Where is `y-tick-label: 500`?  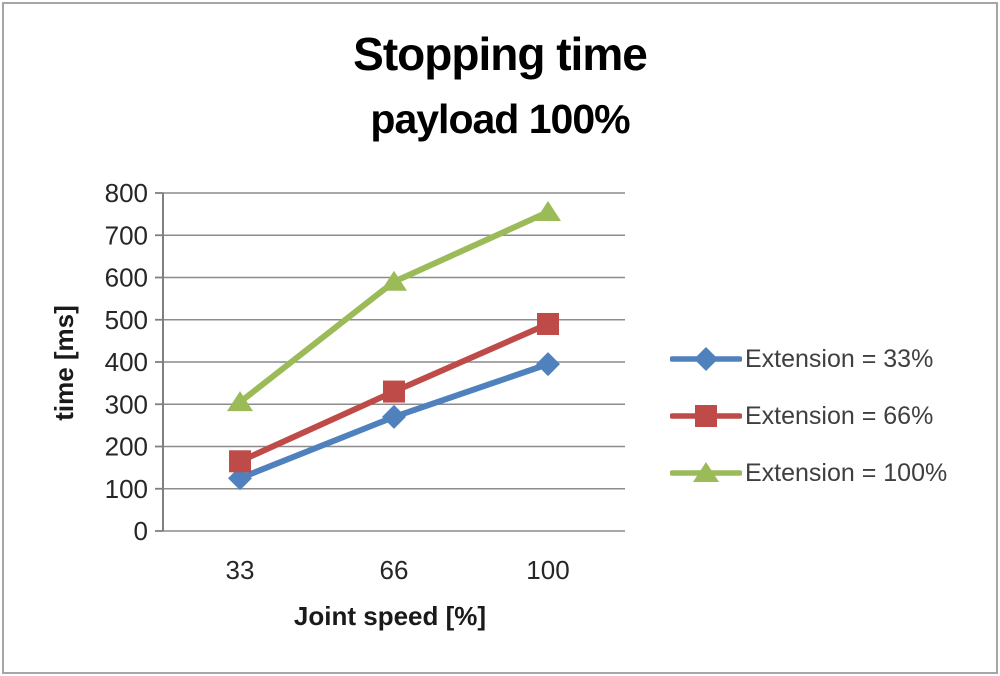 y-tick-label: 500 is located at coordinates (126, 320).